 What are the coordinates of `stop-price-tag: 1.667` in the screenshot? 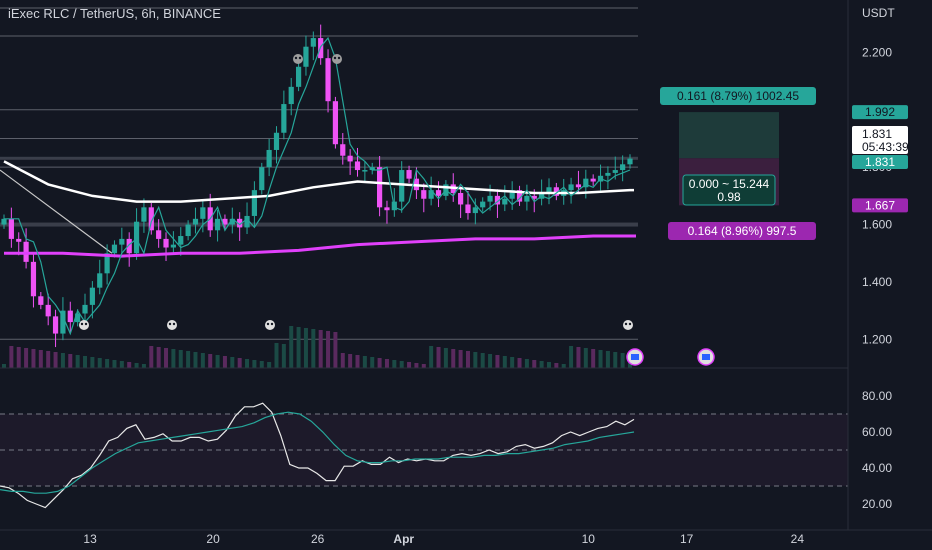 It's located at (880, 205).